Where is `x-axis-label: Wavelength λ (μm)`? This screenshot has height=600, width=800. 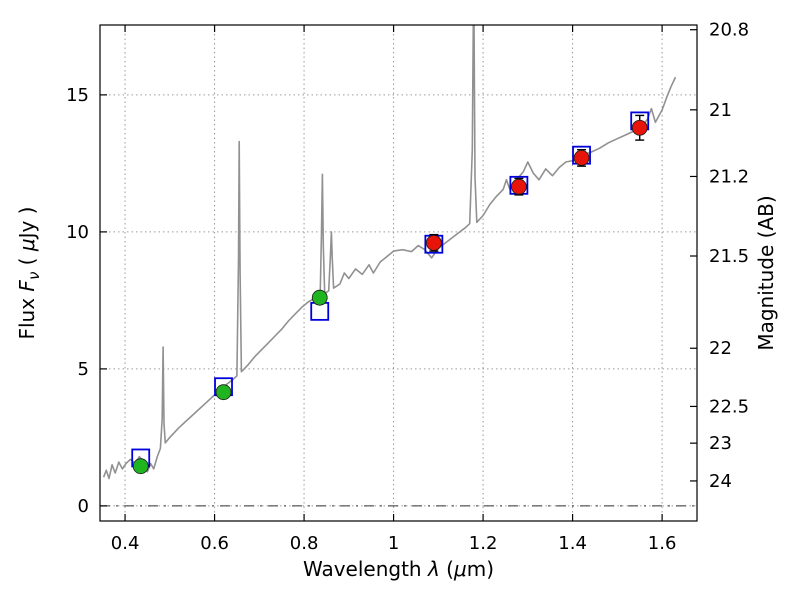 x-axis-label: Wavelength λ (μm) is located at coordinates (398, 569).